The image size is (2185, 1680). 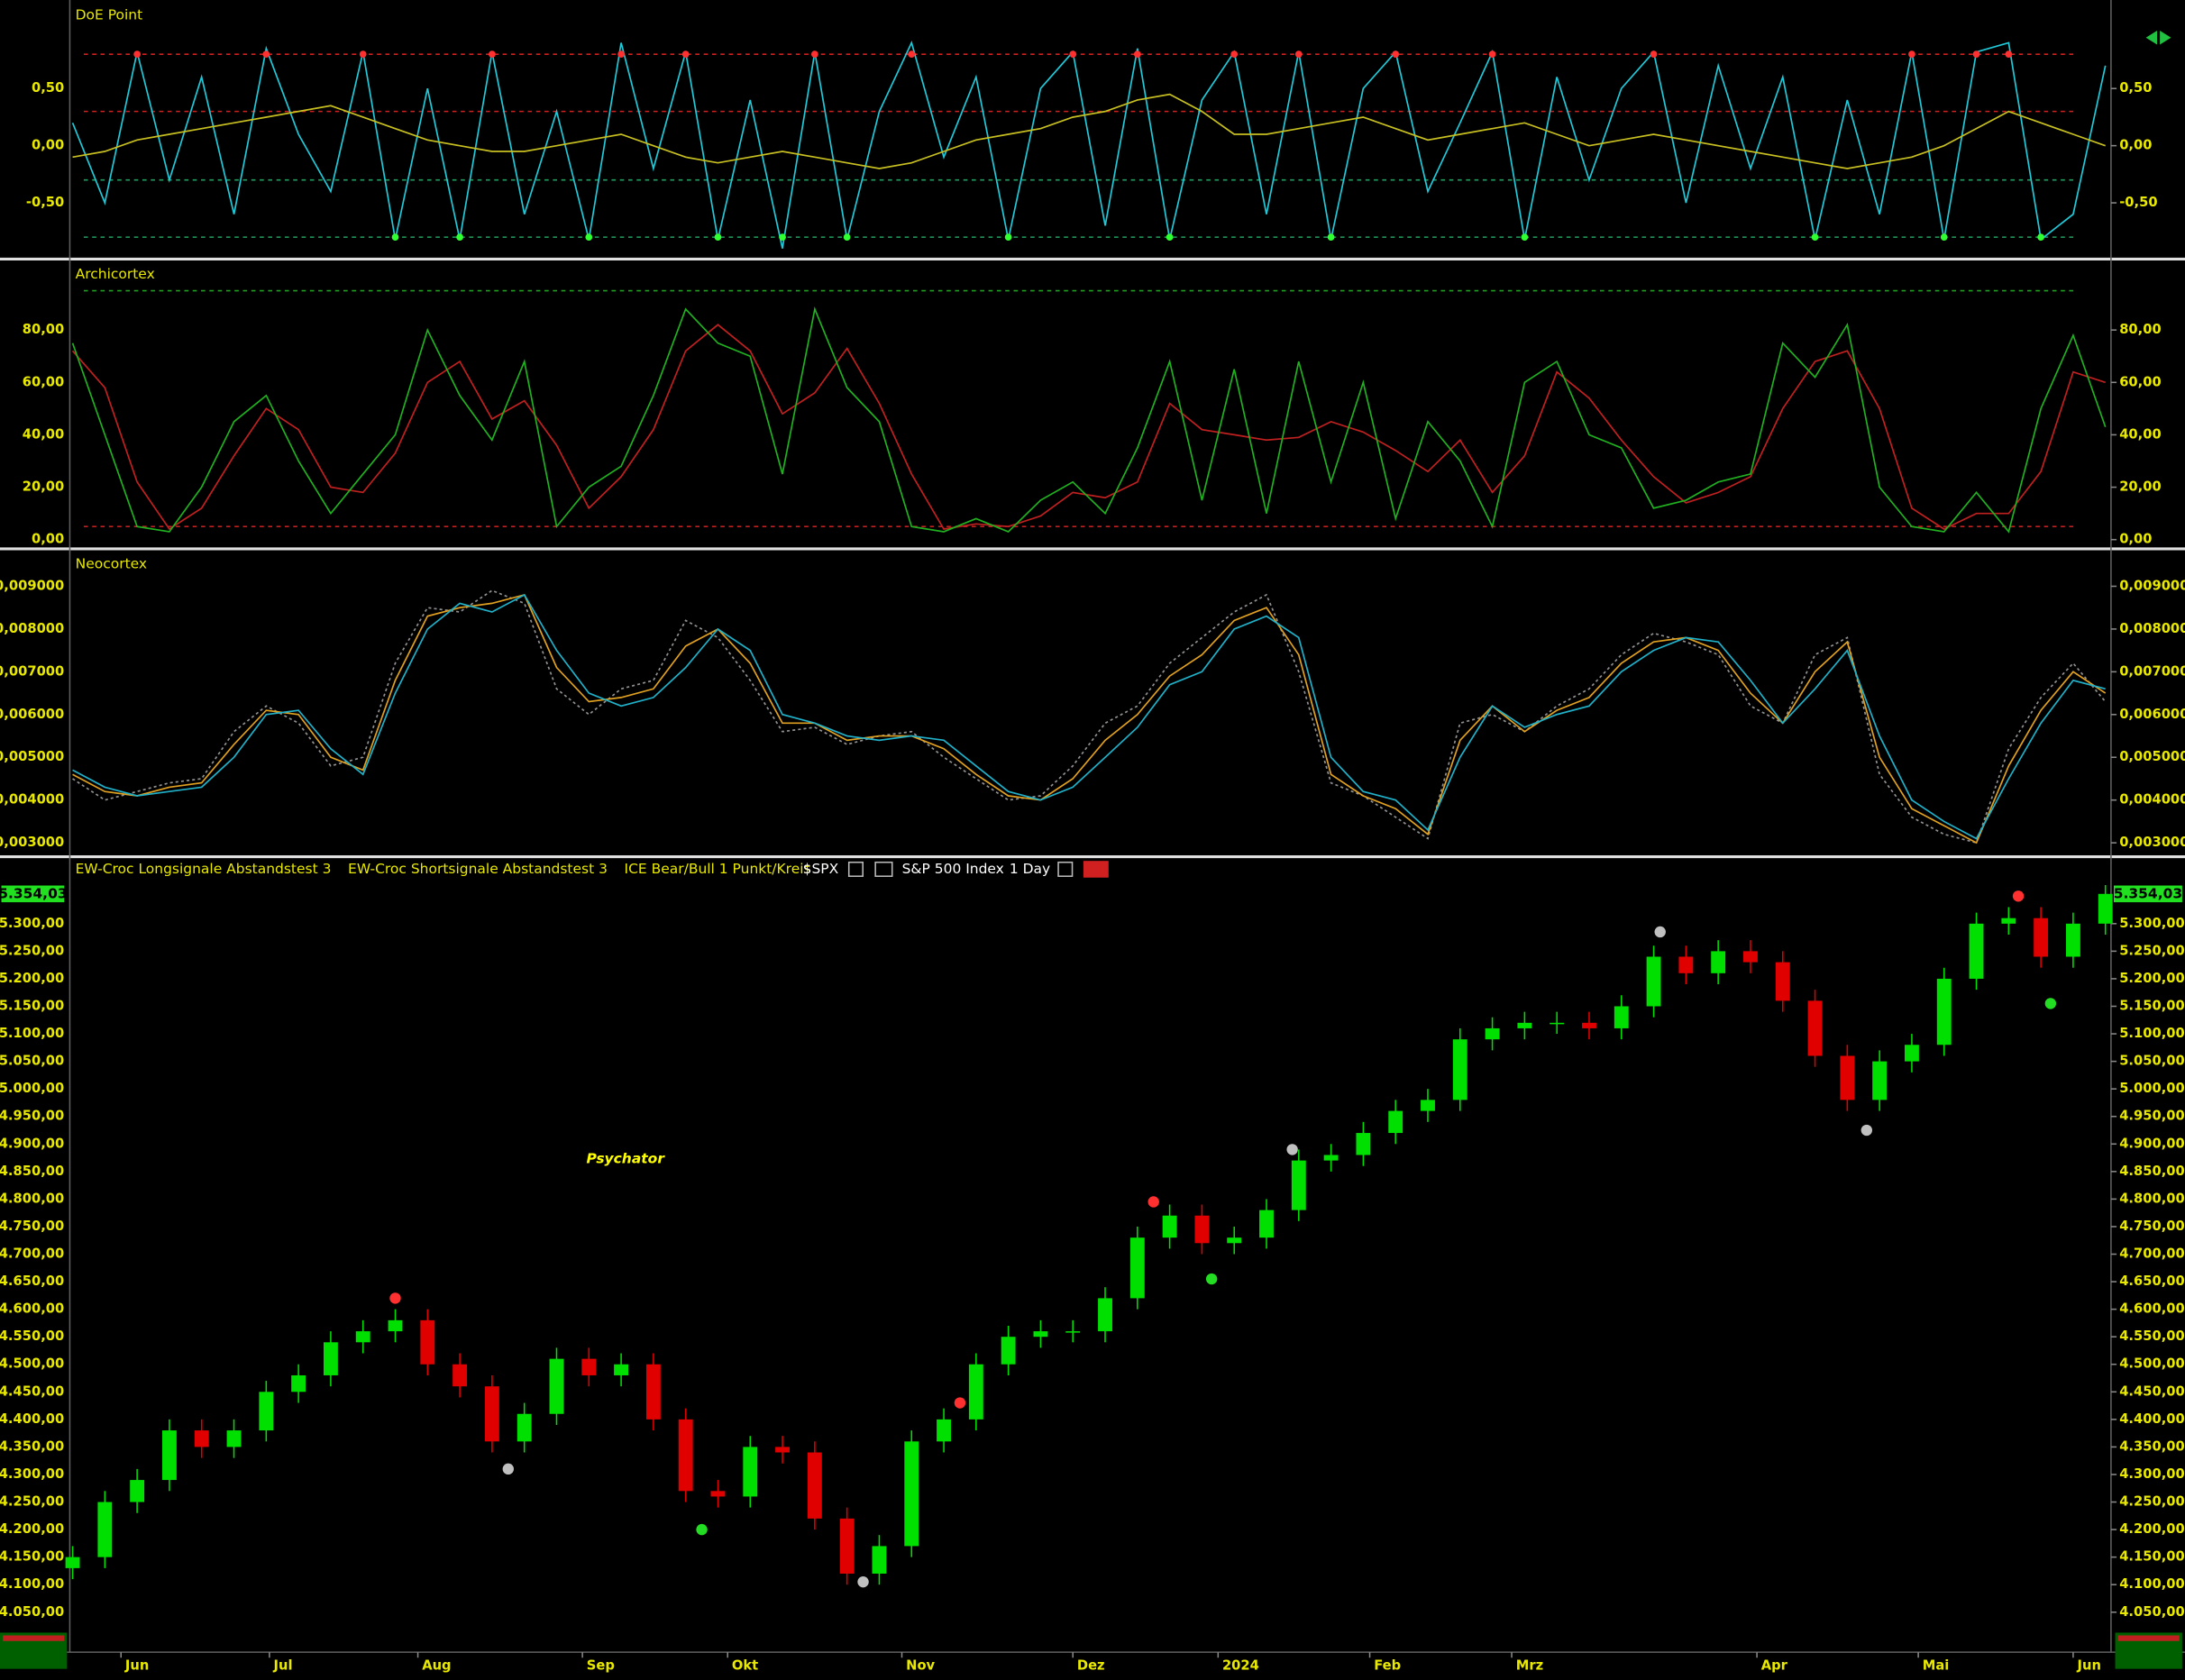 What do you see at coordinates (2158, 38) in the screenshot?
I see `arrows-icon` at bounding box center [2158, 38].